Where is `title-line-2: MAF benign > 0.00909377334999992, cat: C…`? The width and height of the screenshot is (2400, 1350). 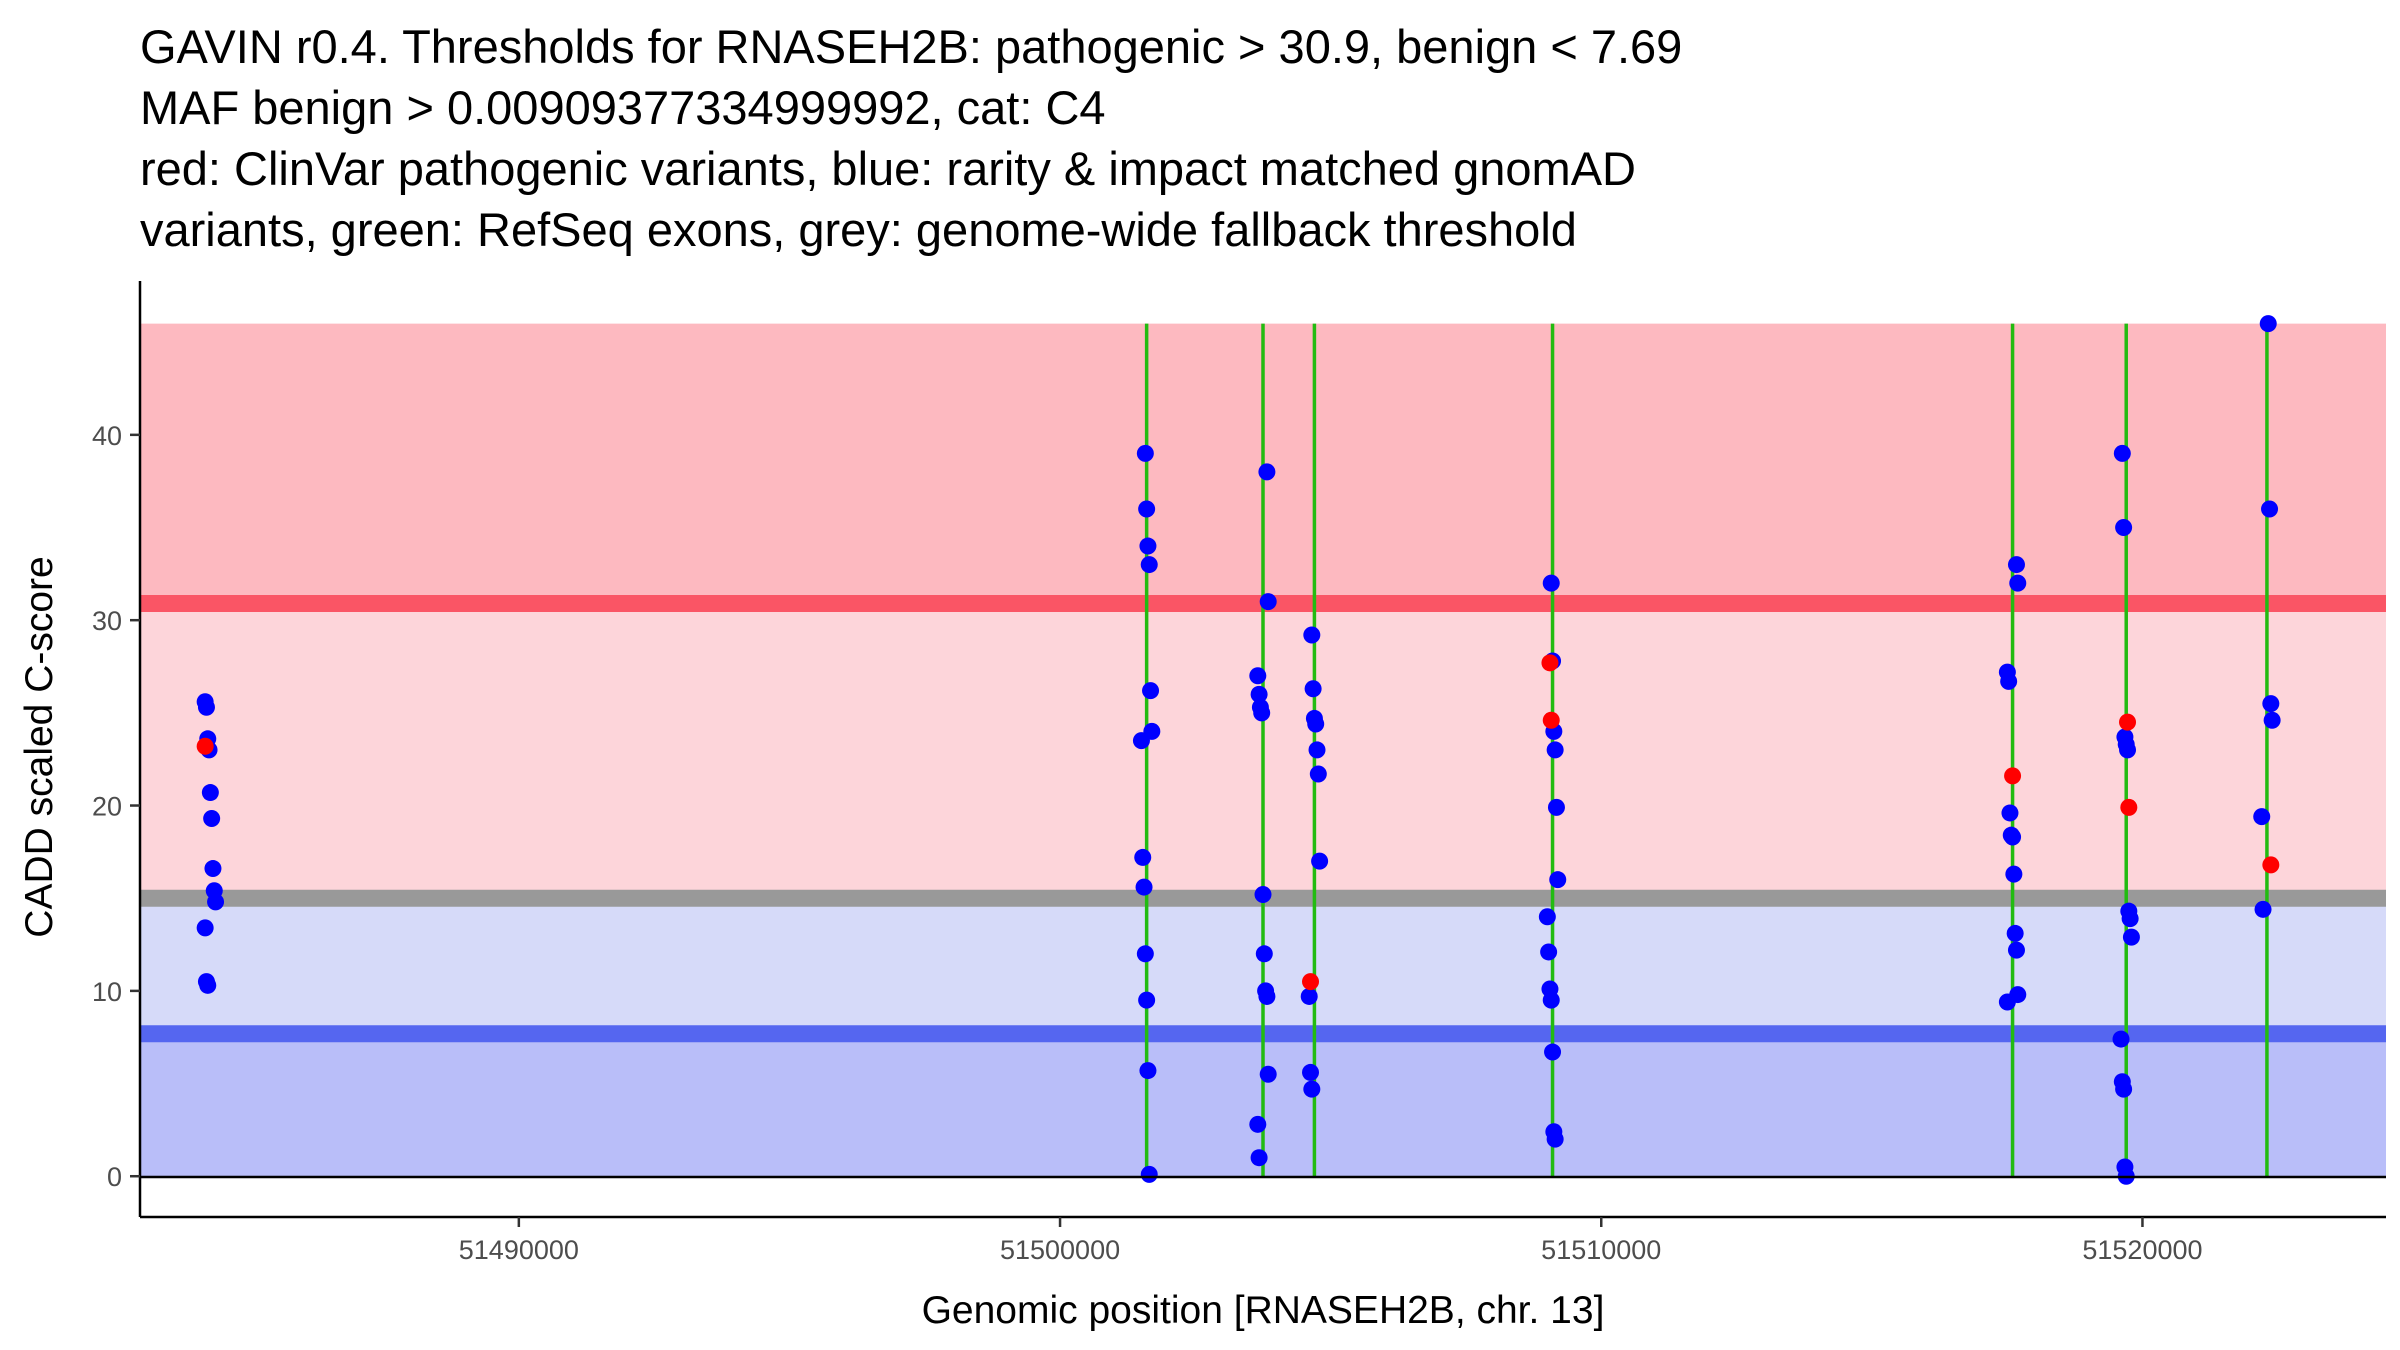 title-line-2: MAF benign > 0.00909377334999992, cat: C… is located at coordinates (623, 107).